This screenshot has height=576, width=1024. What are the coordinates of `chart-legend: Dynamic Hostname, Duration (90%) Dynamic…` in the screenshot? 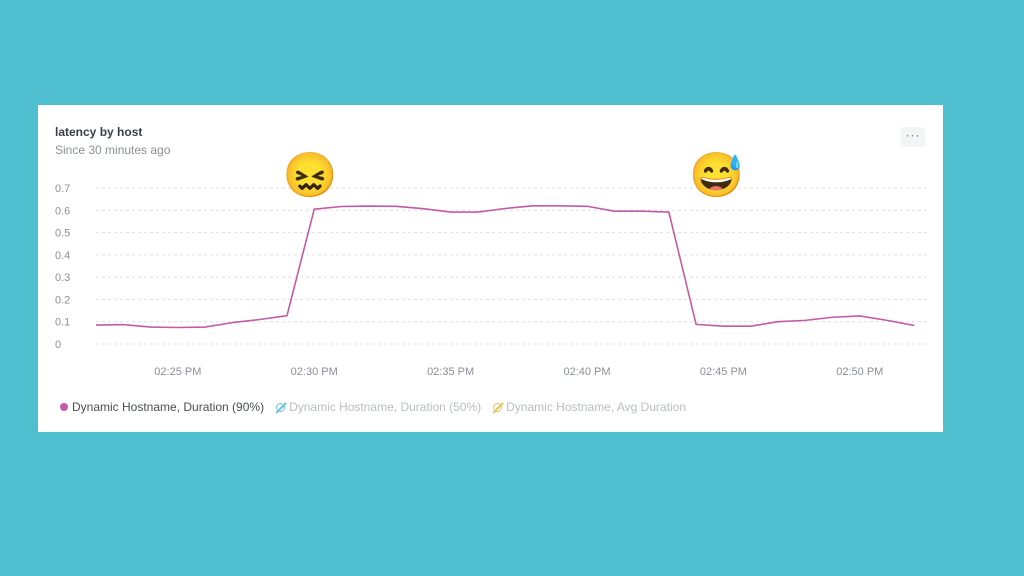 It's located at (373, 407).